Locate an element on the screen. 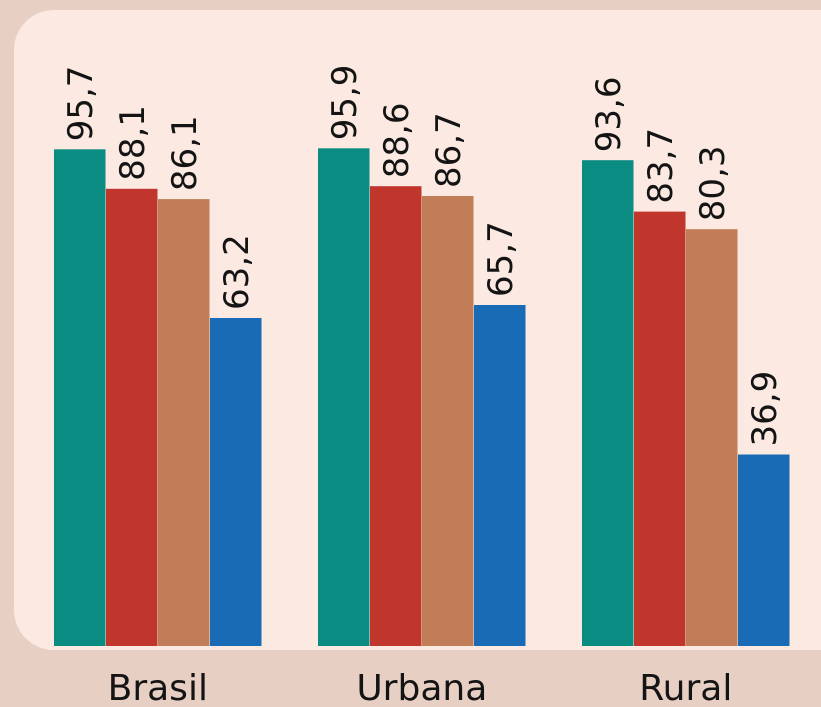 Image resolution: width=821 pixels, height=707 pixels. category-label-urbana: Urbana is located at coordinates (421, 687).